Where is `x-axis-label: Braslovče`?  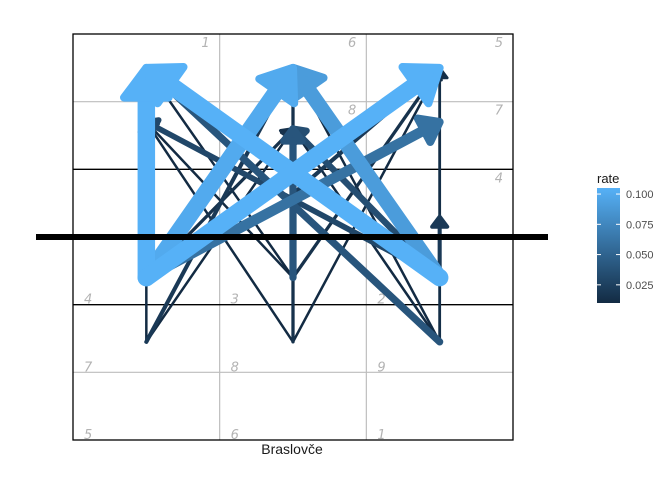 x-axis-label: Braslovče is located at coordinates (292, 449).